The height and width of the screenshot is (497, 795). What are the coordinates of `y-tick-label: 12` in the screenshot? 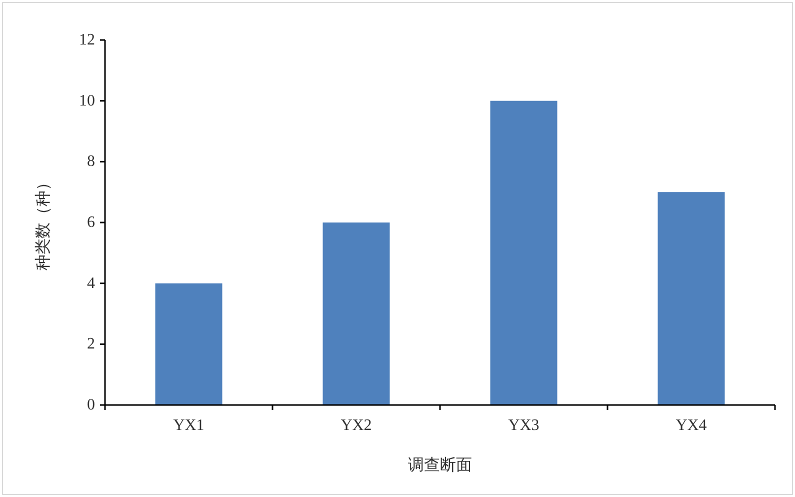 It's located at (87, 40).